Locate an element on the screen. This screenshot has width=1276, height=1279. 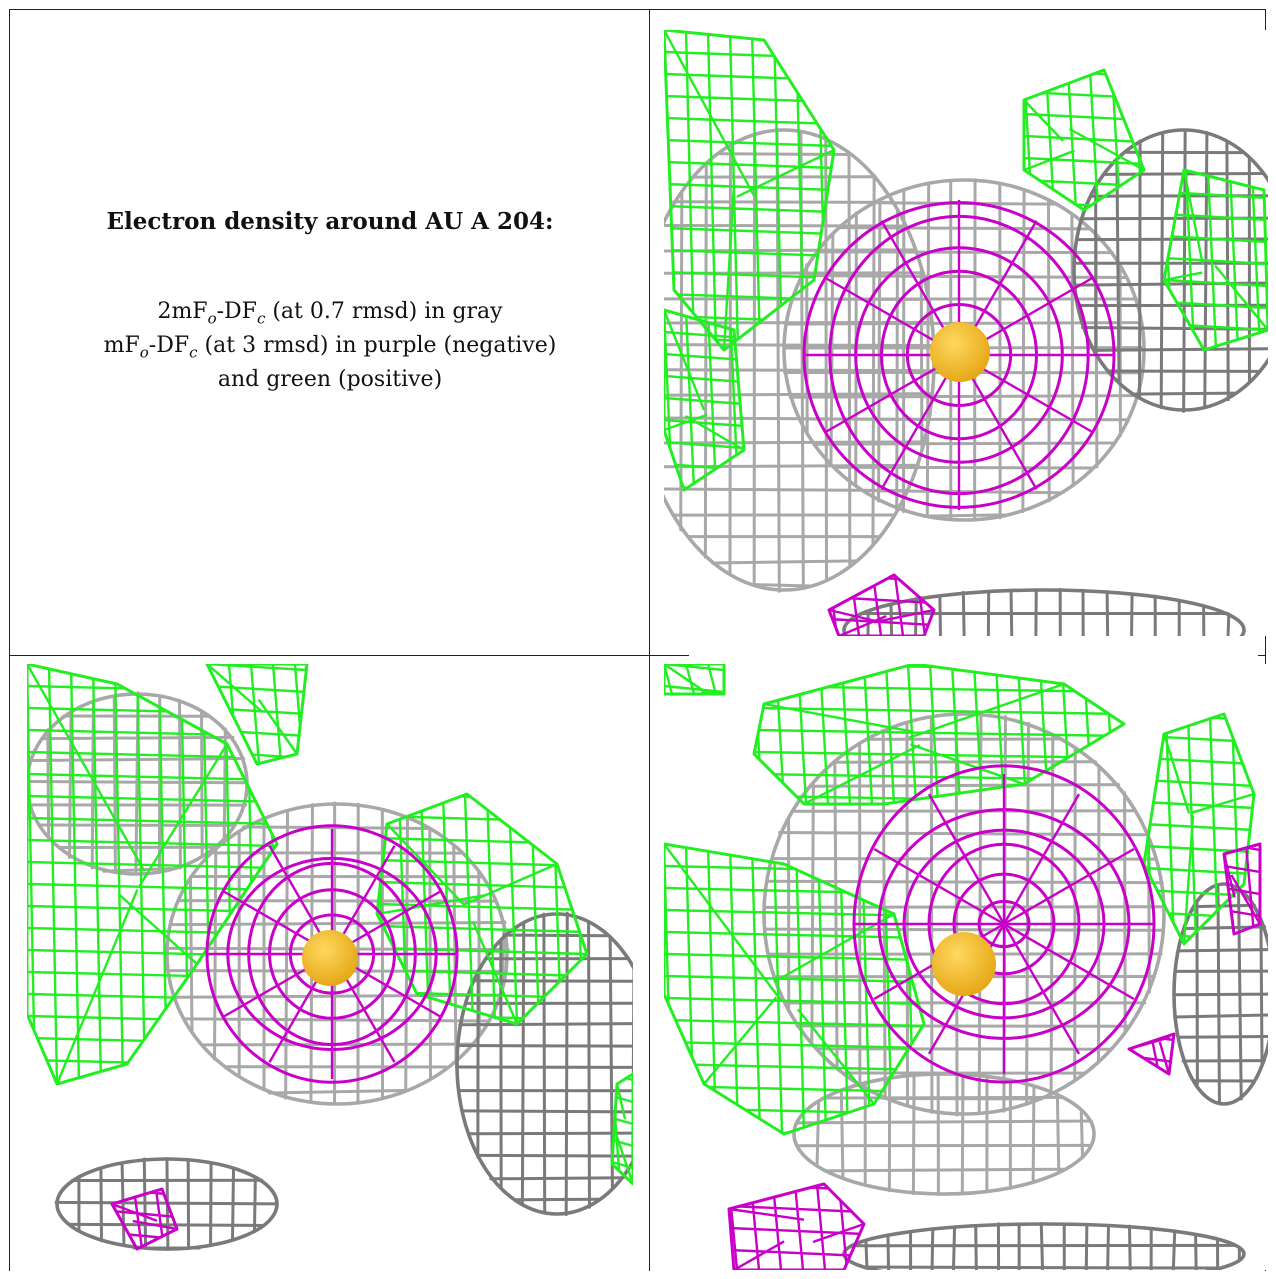
caption-line-positive: and green (positive) is located at coordinates (330, 379).